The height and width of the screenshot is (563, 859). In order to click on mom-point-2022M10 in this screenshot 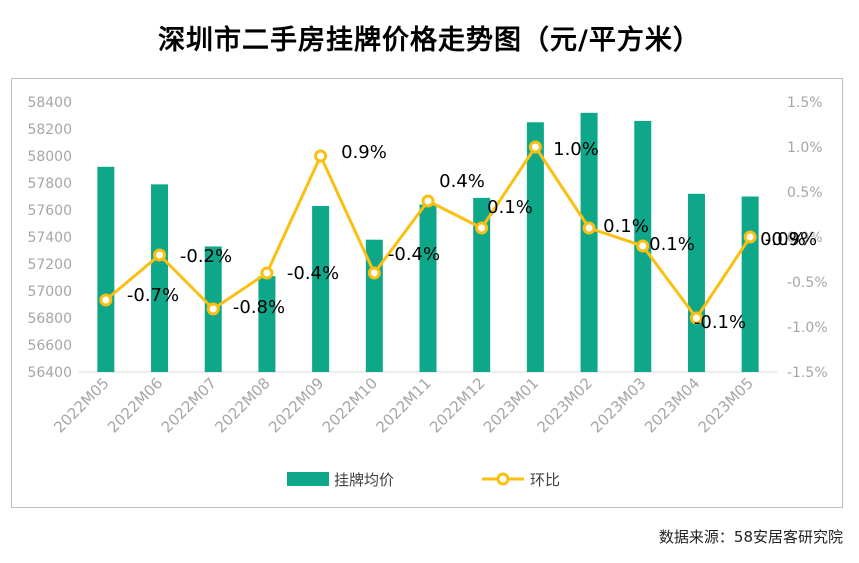, I will do `click(374, 273)`.